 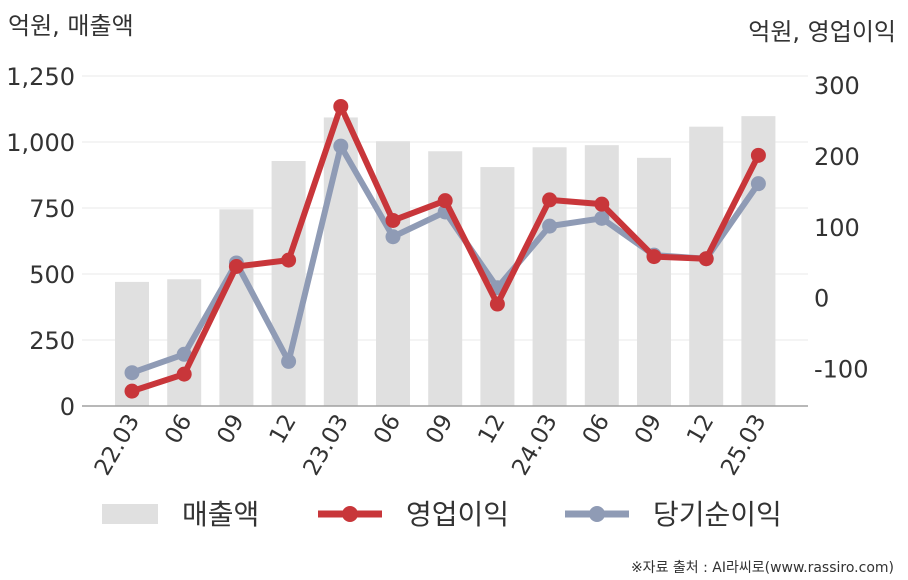 I want to click on right-tick-label: 200, so click(x=837, y=157).